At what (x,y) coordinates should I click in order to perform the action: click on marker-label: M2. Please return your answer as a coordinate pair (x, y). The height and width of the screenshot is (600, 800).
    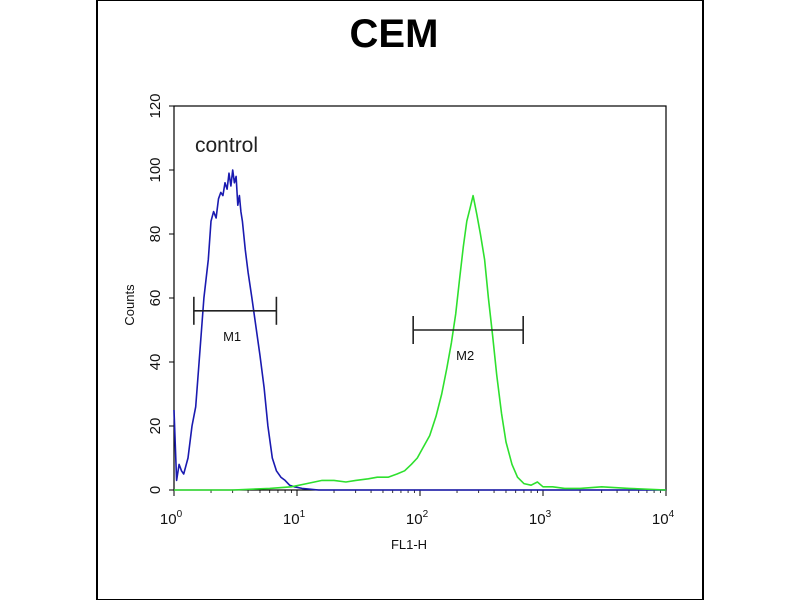
    Looking at the image, I should click on (465, 355).